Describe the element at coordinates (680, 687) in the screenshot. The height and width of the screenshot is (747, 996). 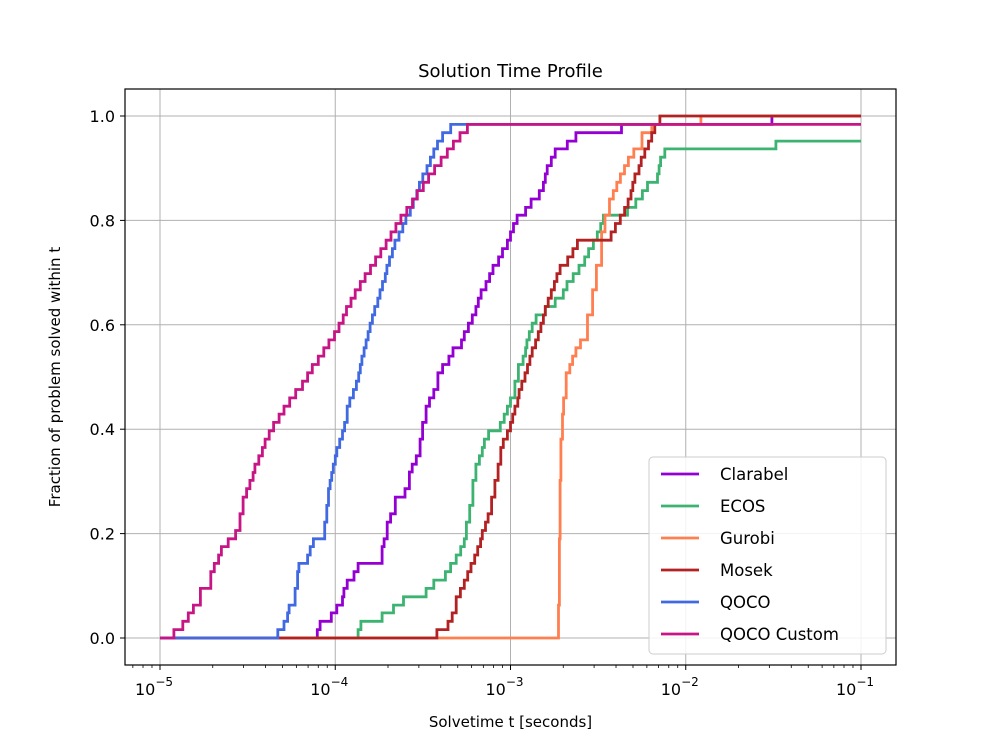
I see `x-tick-label: 10⁻²` at that location.